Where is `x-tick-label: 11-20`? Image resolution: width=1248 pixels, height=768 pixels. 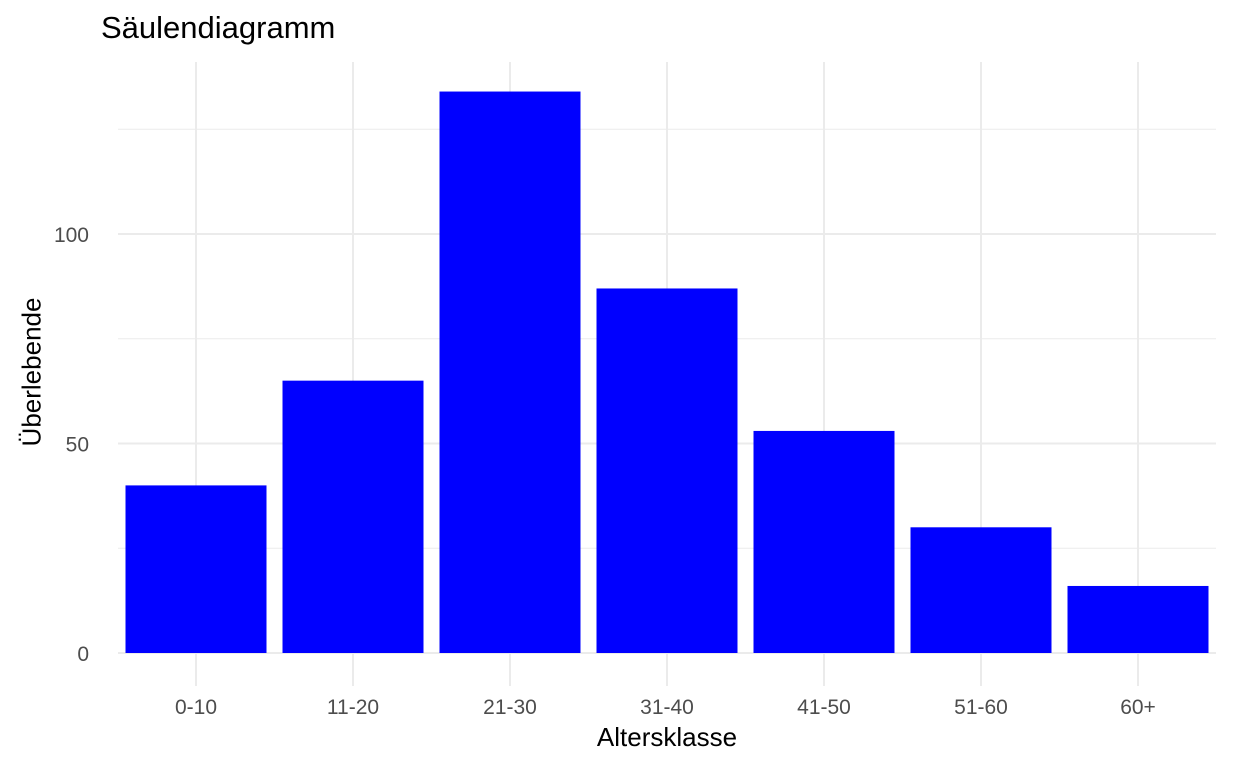 x-tick-label: 11-20 is located at coordinates (353, 707).